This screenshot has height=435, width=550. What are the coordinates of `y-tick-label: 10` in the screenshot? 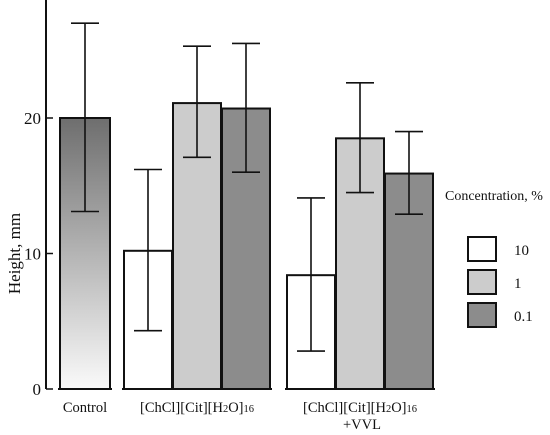 It's located at (32, 254).